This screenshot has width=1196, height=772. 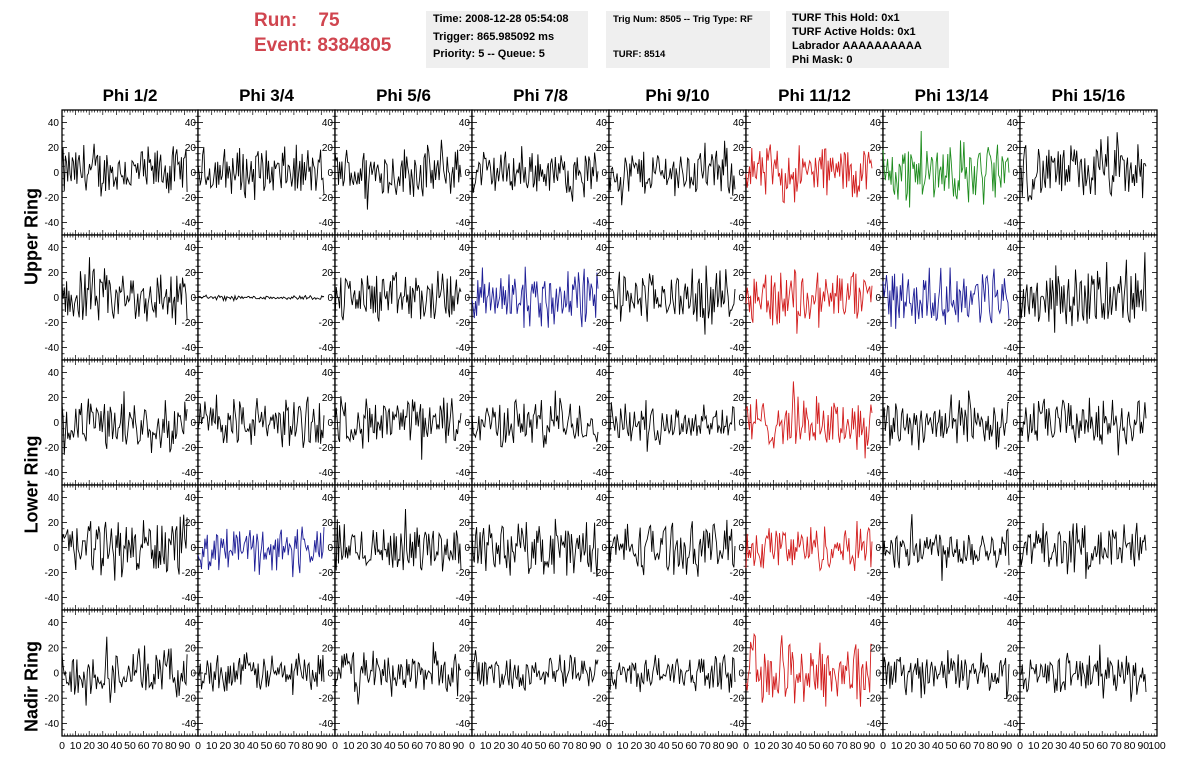 I want to click on labrador-text: Labrador AAAAAAAAAA, so click(x=857, y=46).